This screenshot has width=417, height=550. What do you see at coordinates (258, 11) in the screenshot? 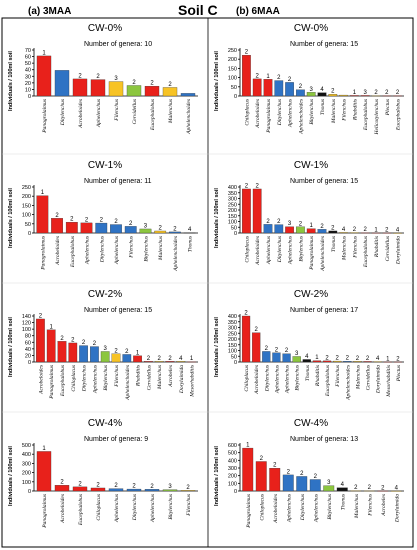
I see `header-right: (b) 6MAA` at bounding box center [258, 11].